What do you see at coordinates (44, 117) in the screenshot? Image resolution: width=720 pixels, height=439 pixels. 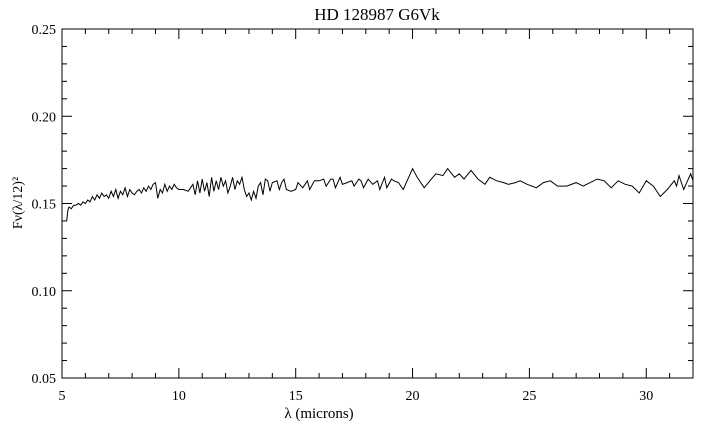 I see `y-tick-label: 0.20` at bounding box center [44, 117].